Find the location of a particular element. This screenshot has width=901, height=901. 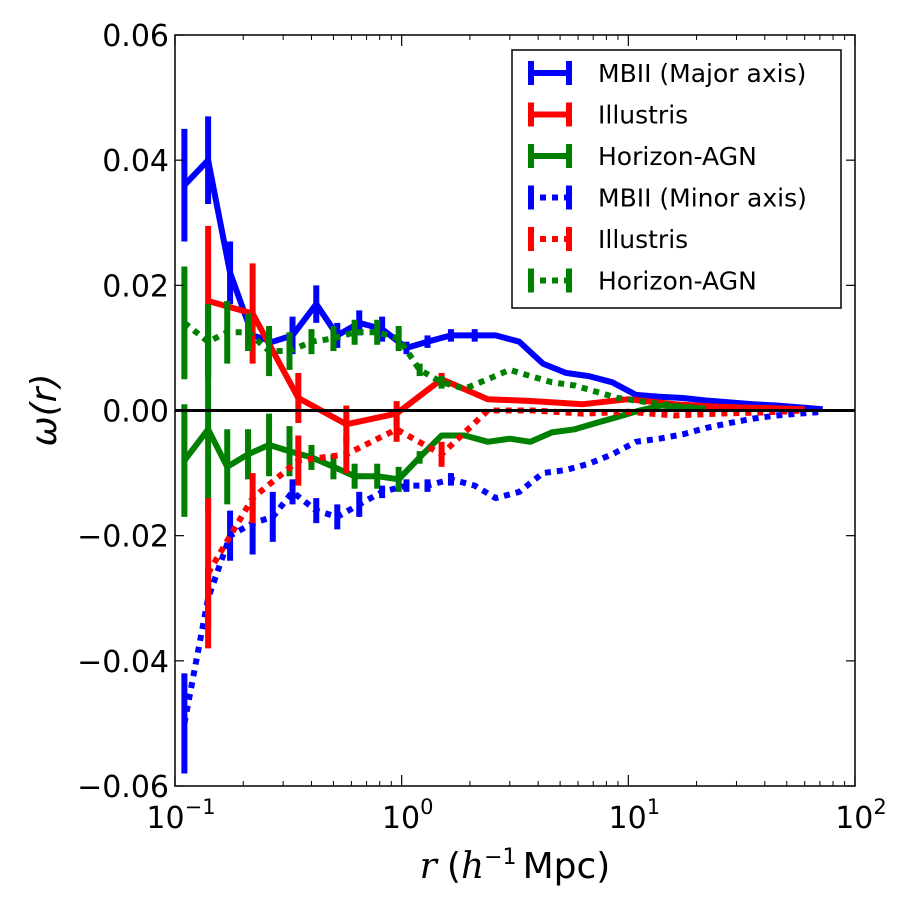

x-tick-label: 10⁰ is located at coordinates (408, 815).